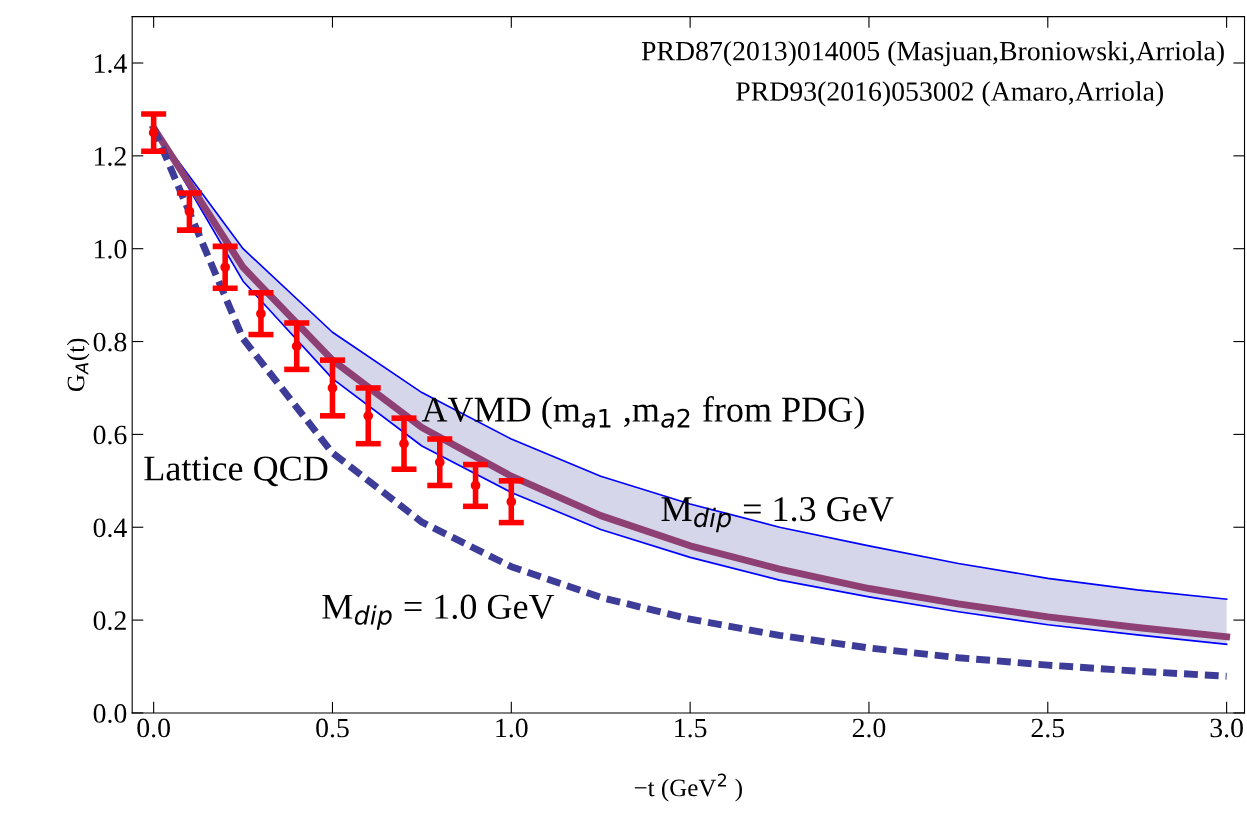 The height and width of the screenshot is (829, 1247). I want to click on x-tick-label: 3.0, so click(1226, 728).